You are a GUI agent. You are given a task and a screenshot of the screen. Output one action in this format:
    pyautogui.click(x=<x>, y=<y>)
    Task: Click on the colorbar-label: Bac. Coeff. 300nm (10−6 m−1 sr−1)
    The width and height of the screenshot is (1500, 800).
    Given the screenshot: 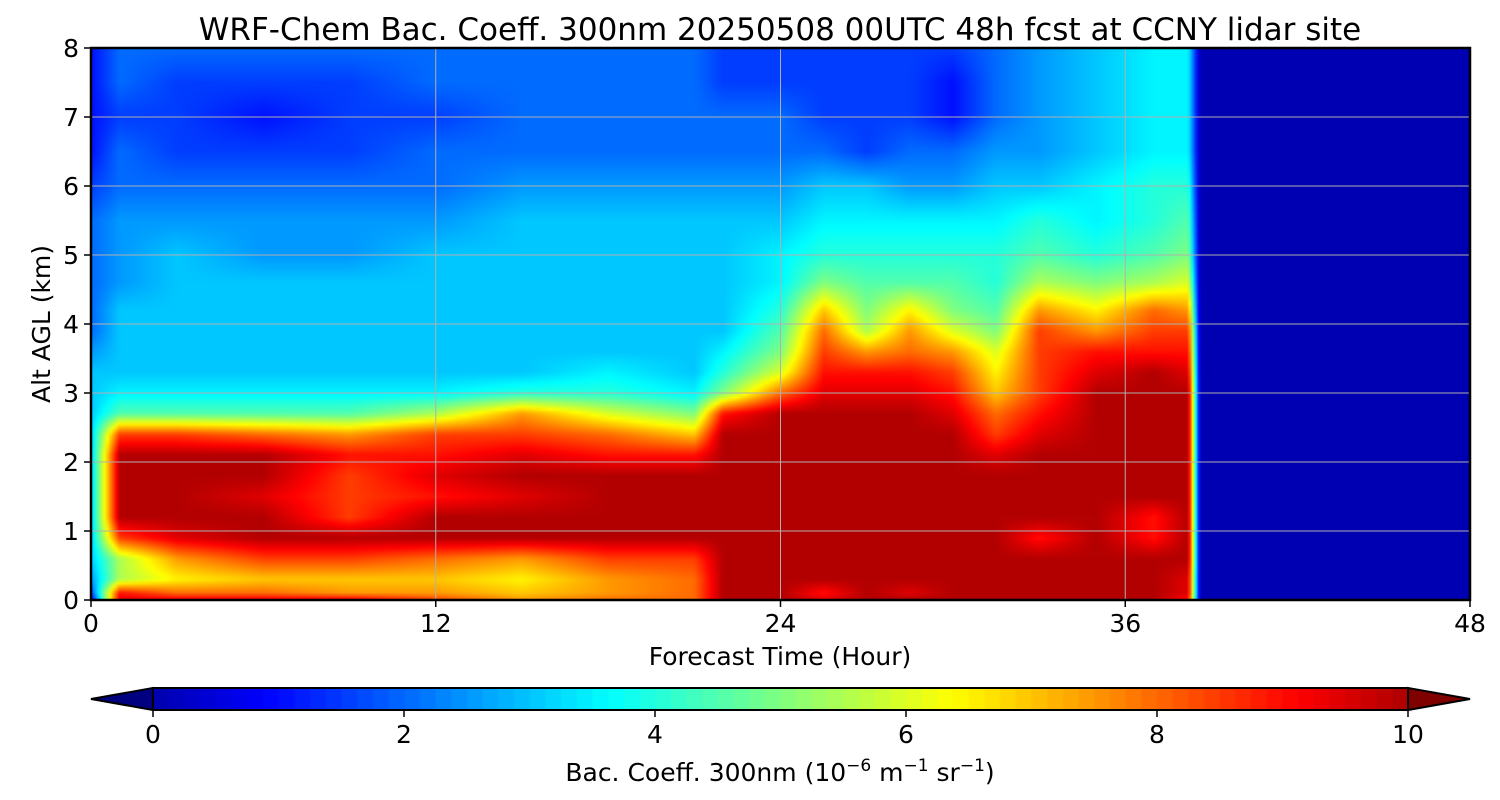 What is the action you would take?
    pyautogui.click(x=779, y=771)
    